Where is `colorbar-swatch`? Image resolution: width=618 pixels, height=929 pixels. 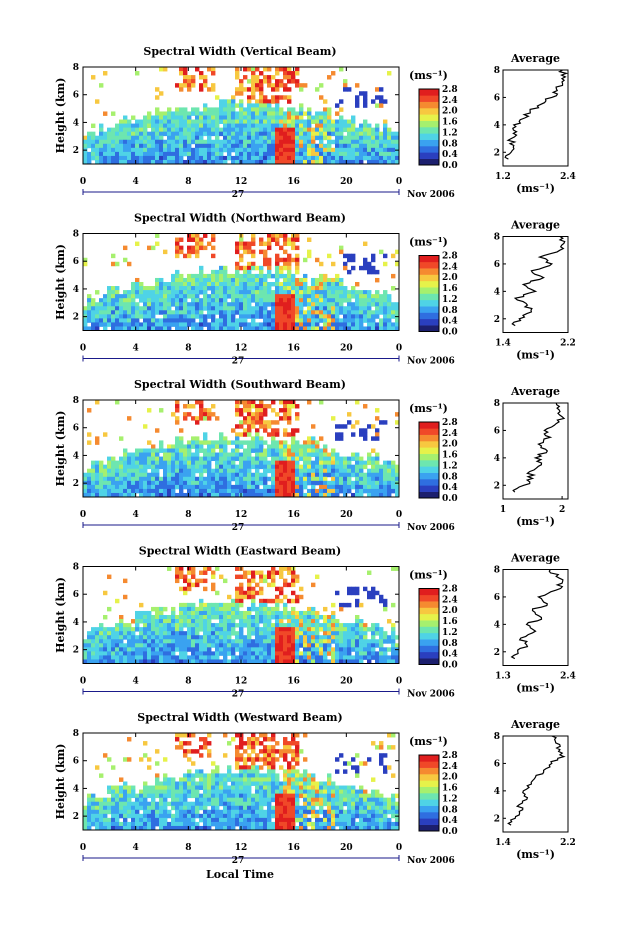 colorbar-swatch is located at coordinates (429, 143).